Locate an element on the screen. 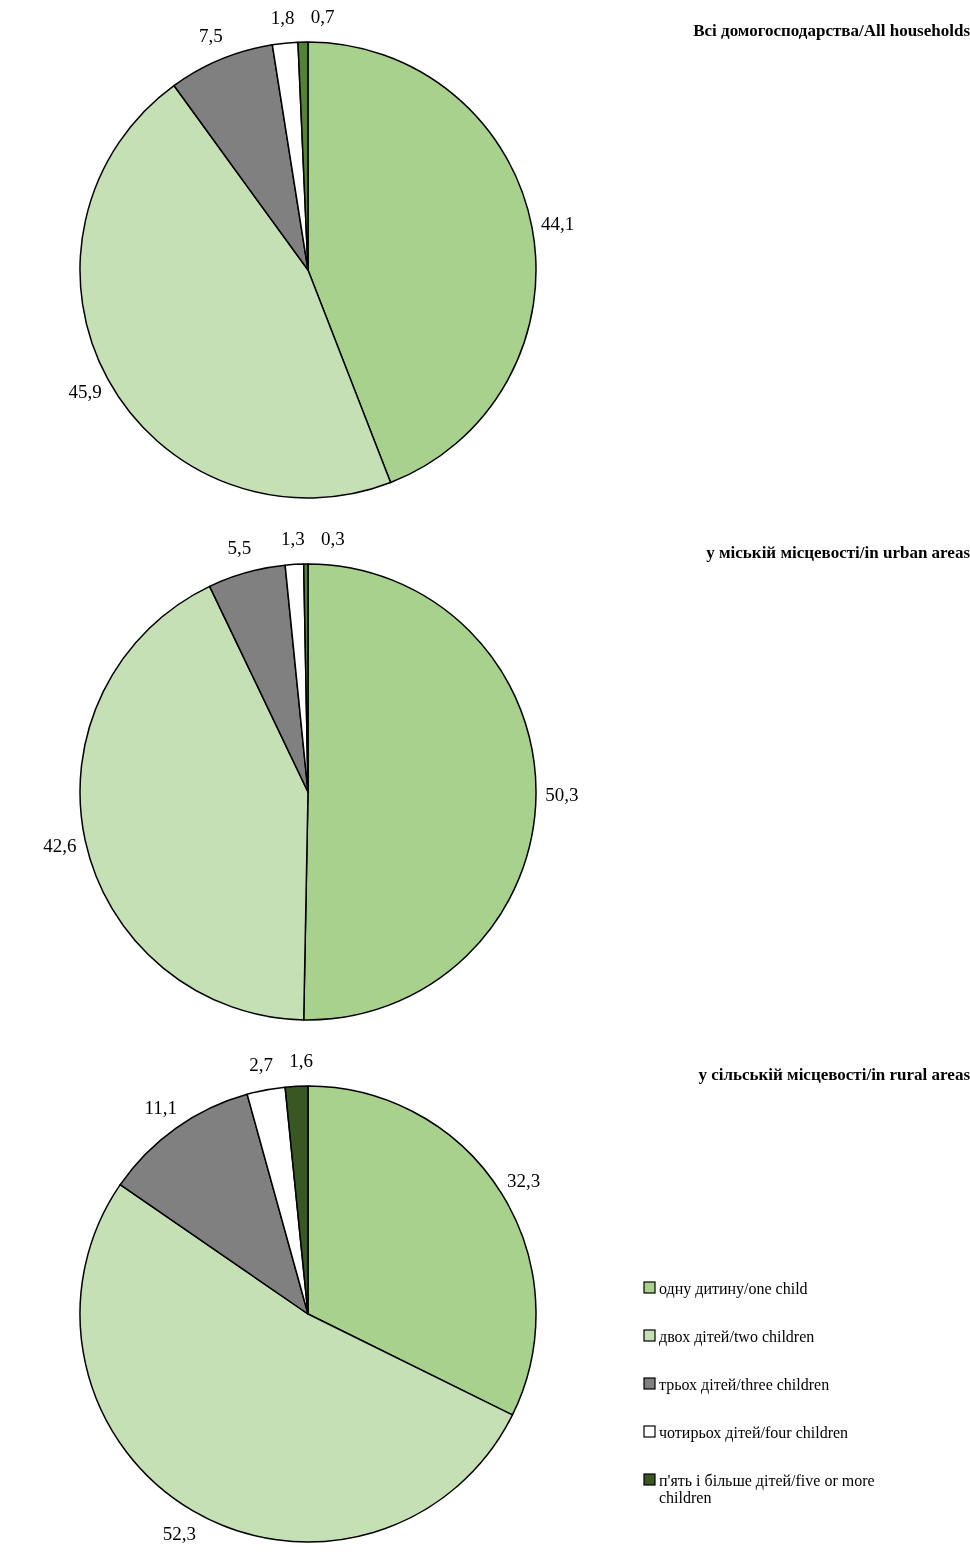 The width and height of the screenshot is (970, 1567). text: у сільській місцевості/in rural areas is located at coordinates (834, 1074).